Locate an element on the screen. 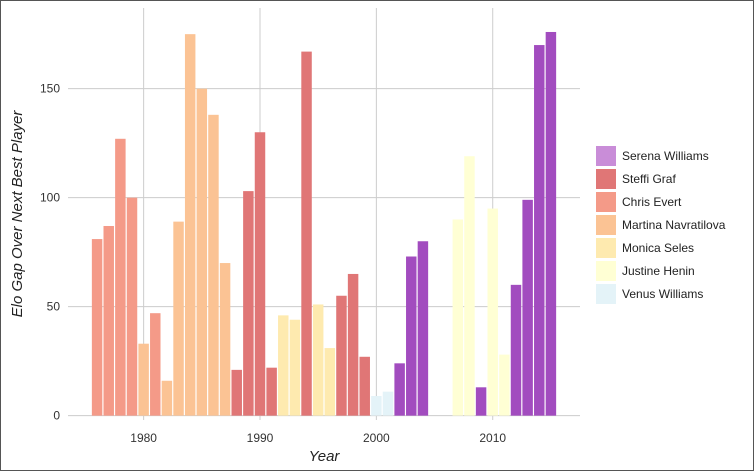 This screenshot has height=471, width=754. bar-chris-evert-1976 is located at coordinates (97, 327).